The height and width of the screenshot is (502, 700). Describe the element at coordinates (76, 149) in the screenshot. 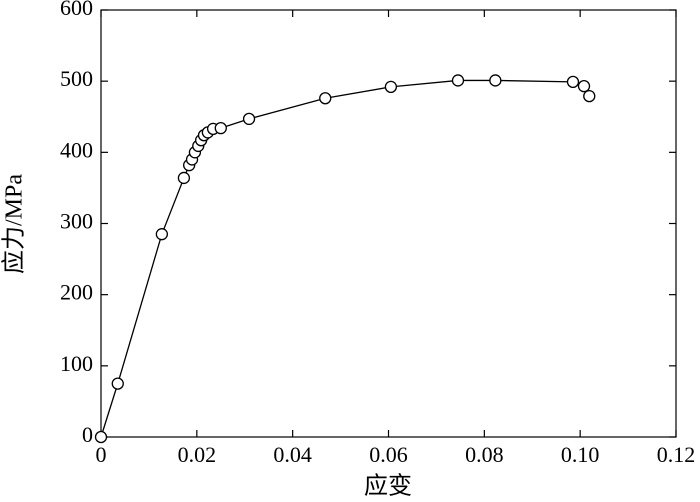

I see `y-tick-label: 400` at that location.